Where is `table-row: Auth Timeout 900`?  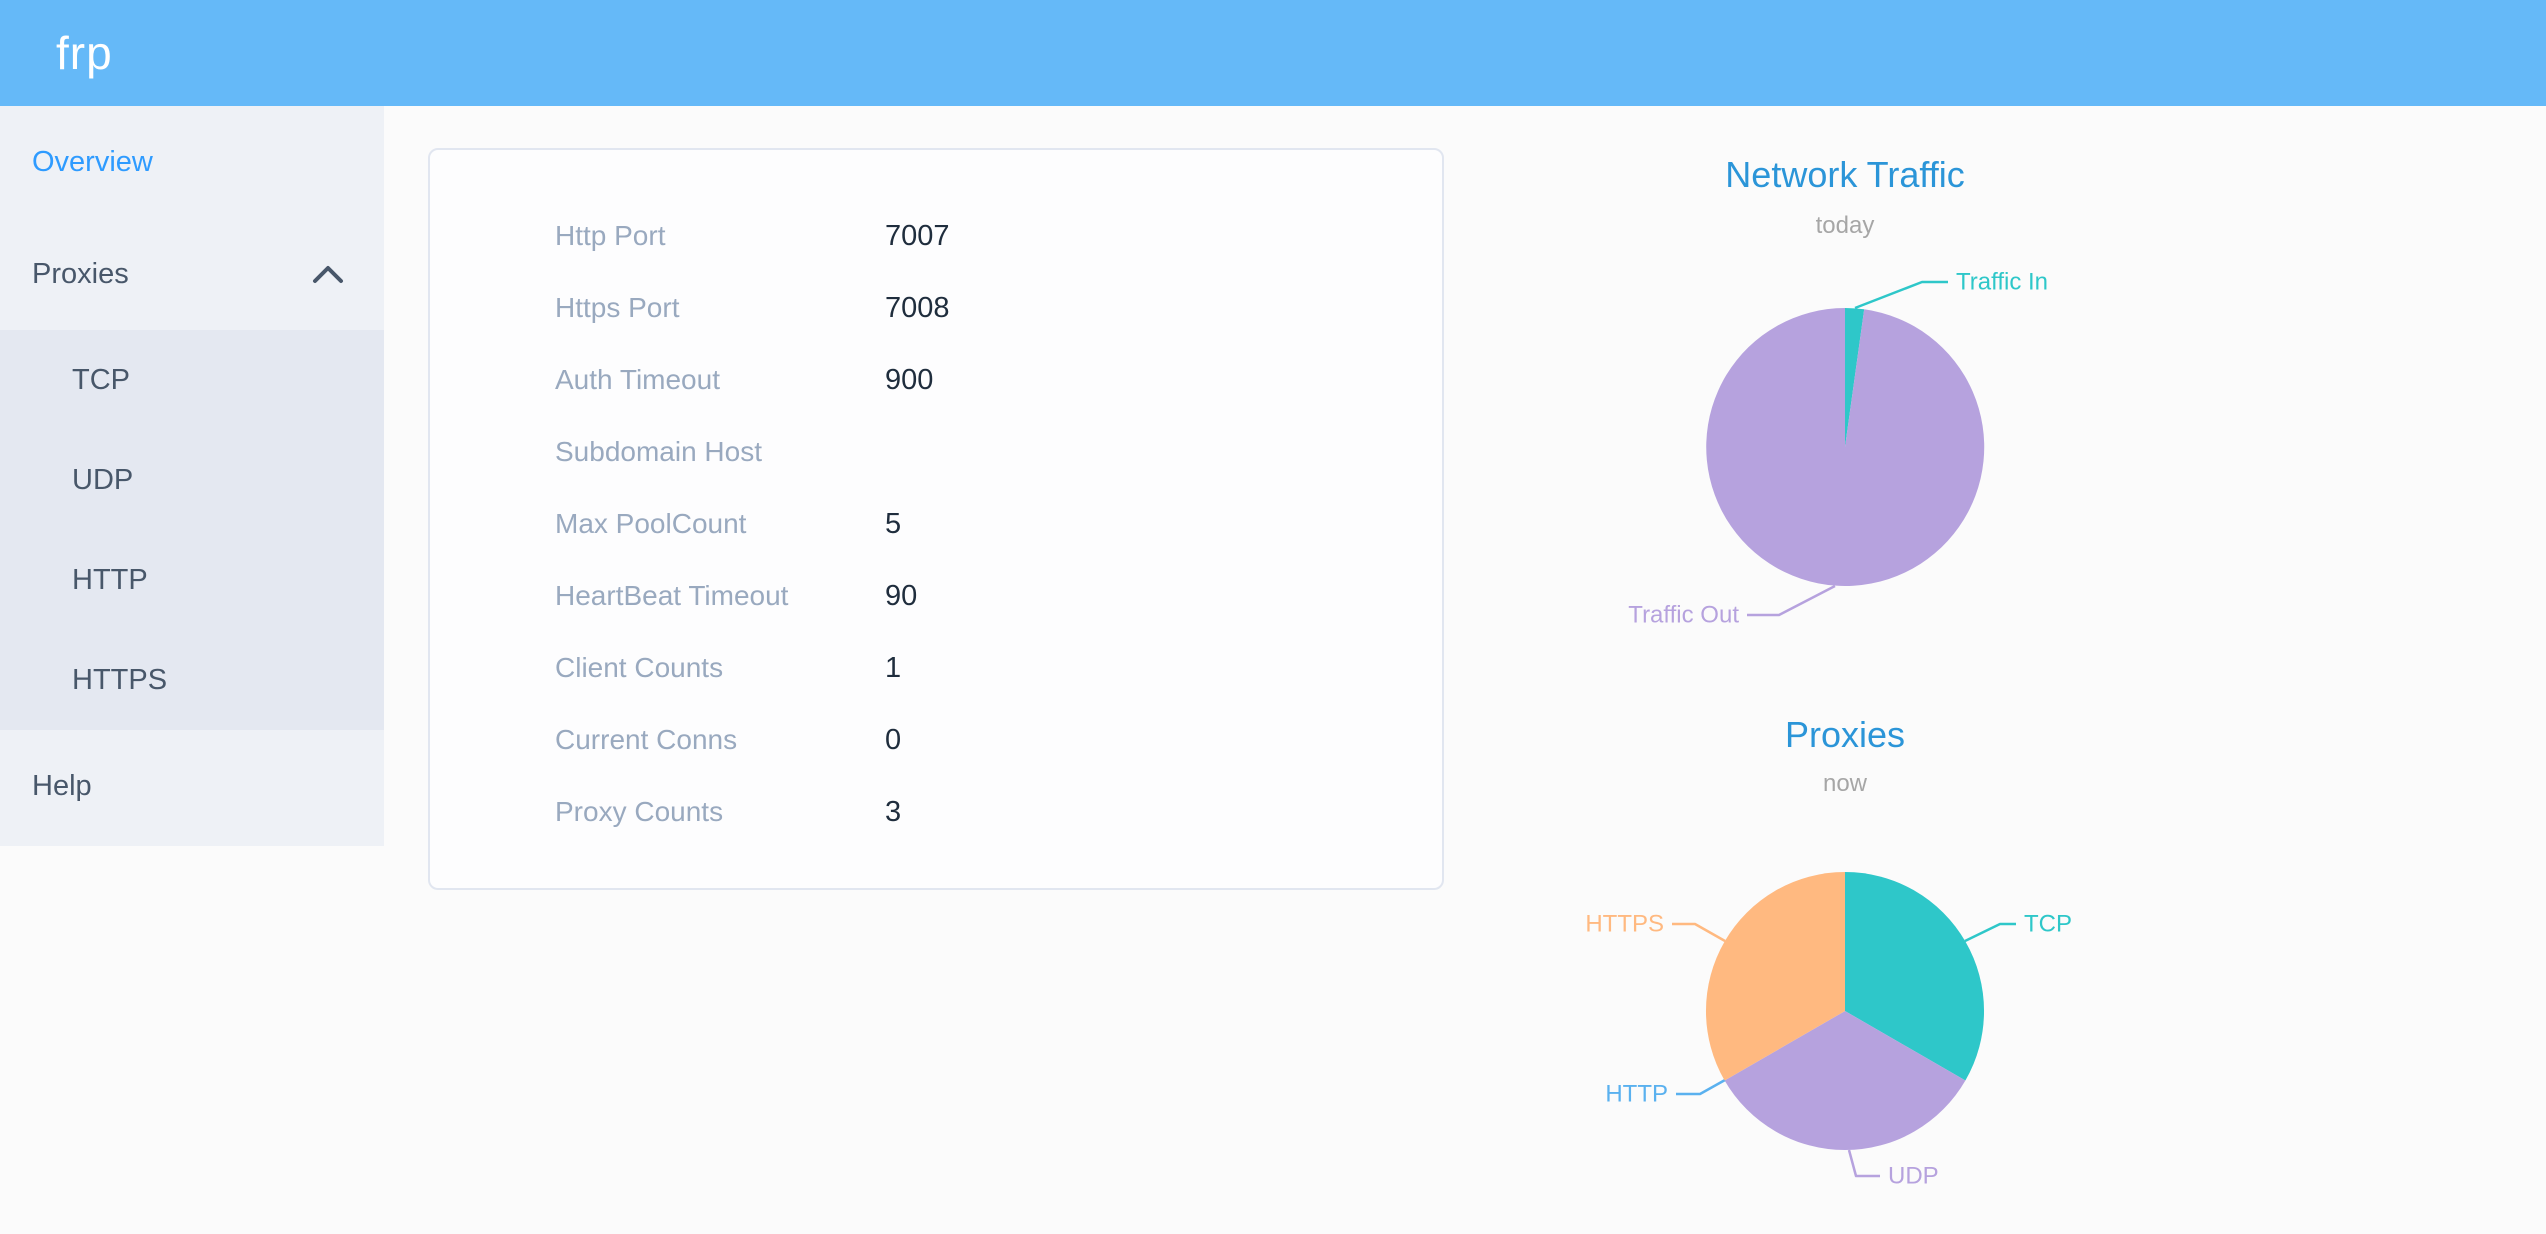
table-row: Auth Timeout 900 is located at coordinates (936, 380).